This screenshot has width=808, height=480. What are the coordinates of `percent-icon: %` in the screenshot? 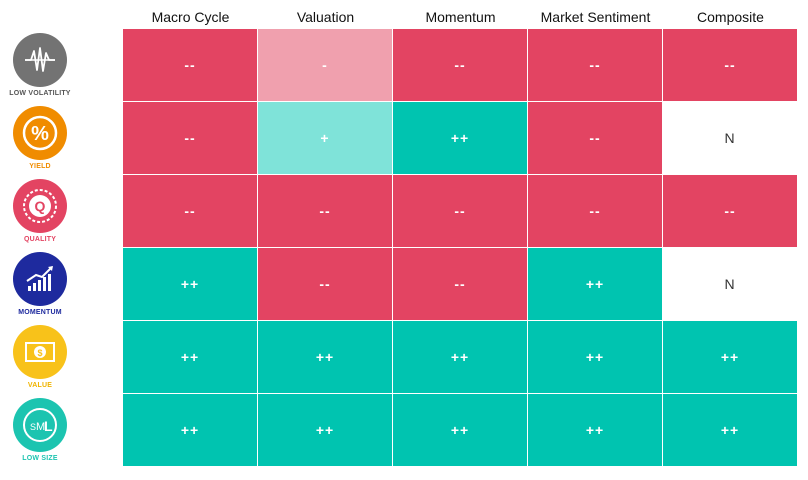 It's located at (40, 133).